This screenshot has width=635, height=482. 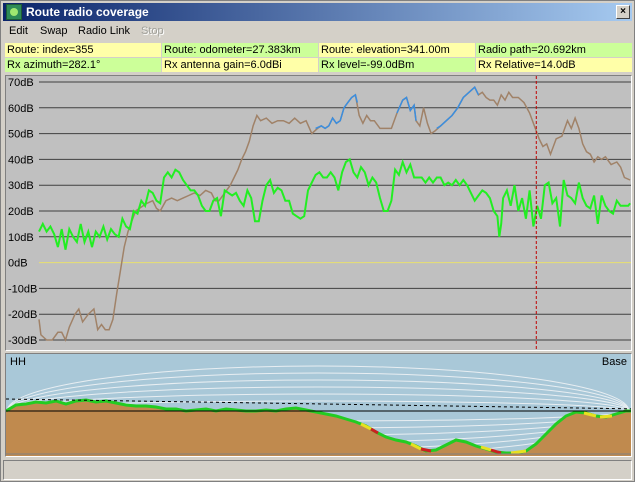 What do you see at coordinates (18, 362) in the screenshot?
I see `profile-left-label: HH` at bounding box center [18, 362].